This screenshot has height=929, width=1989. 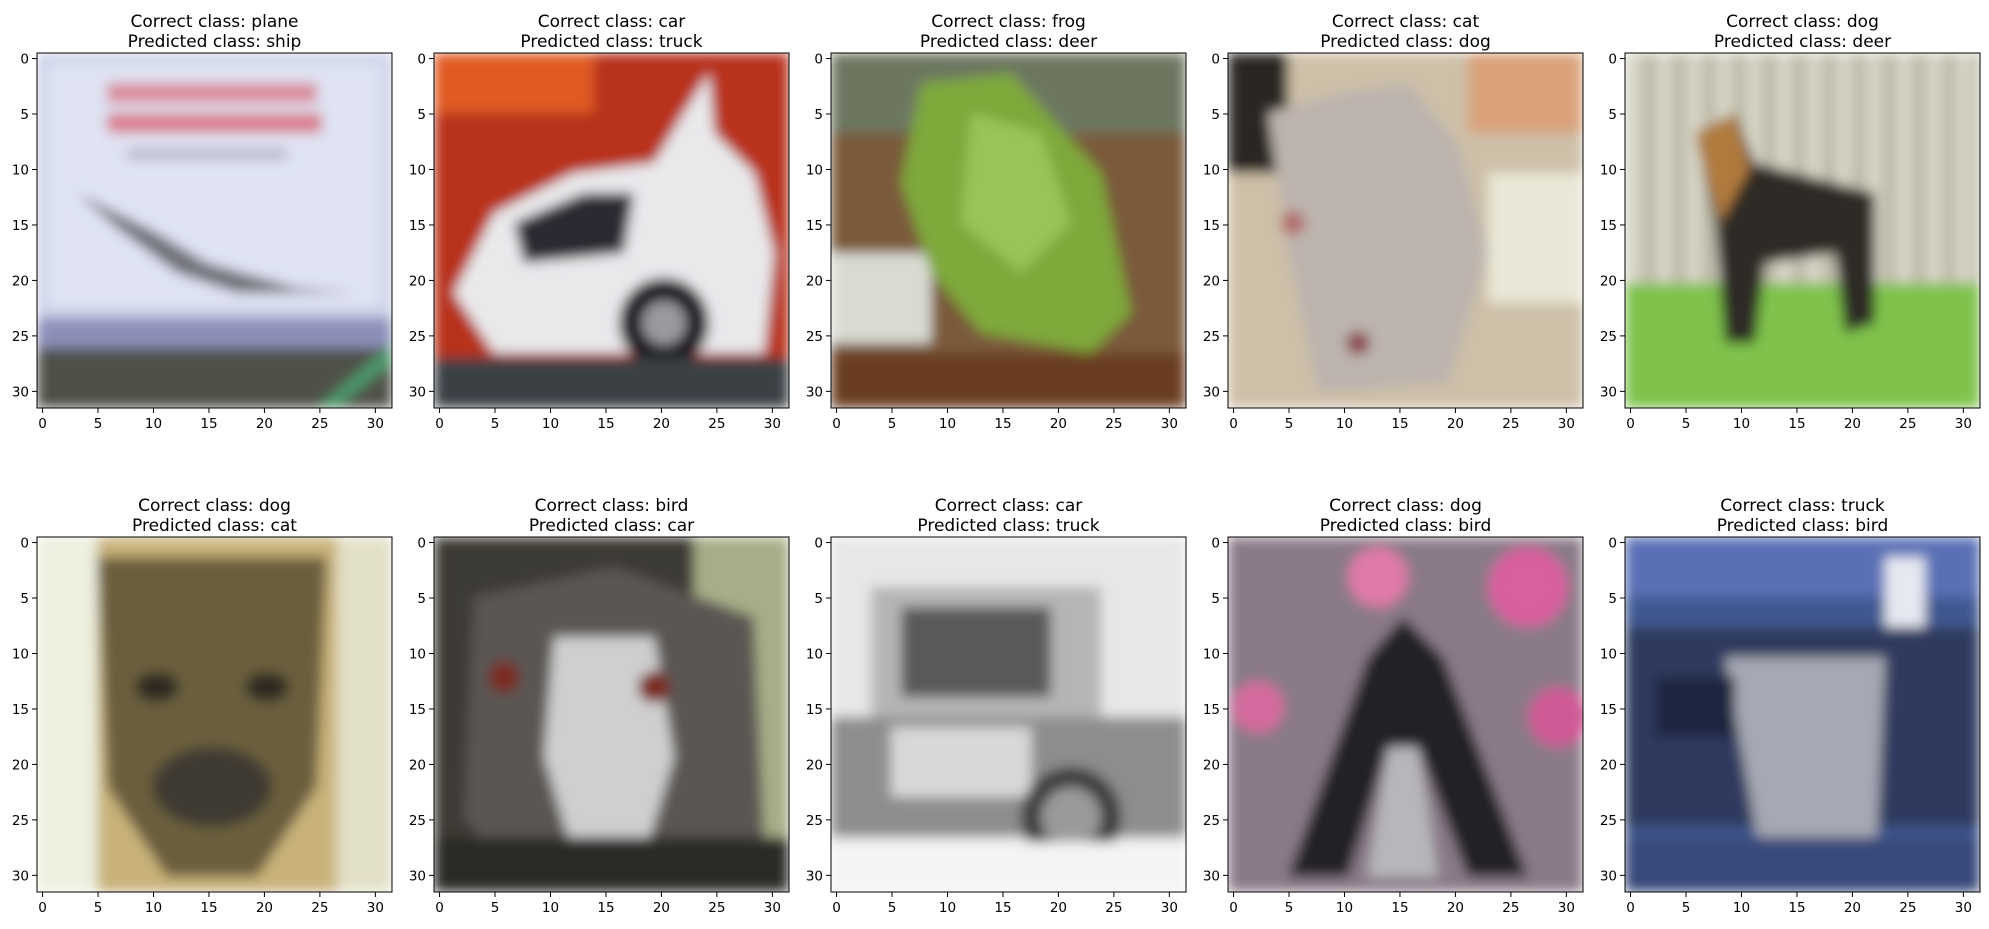 I want to click on panel-correct-title: Correct class: cat, so click(x=1406, y=22).